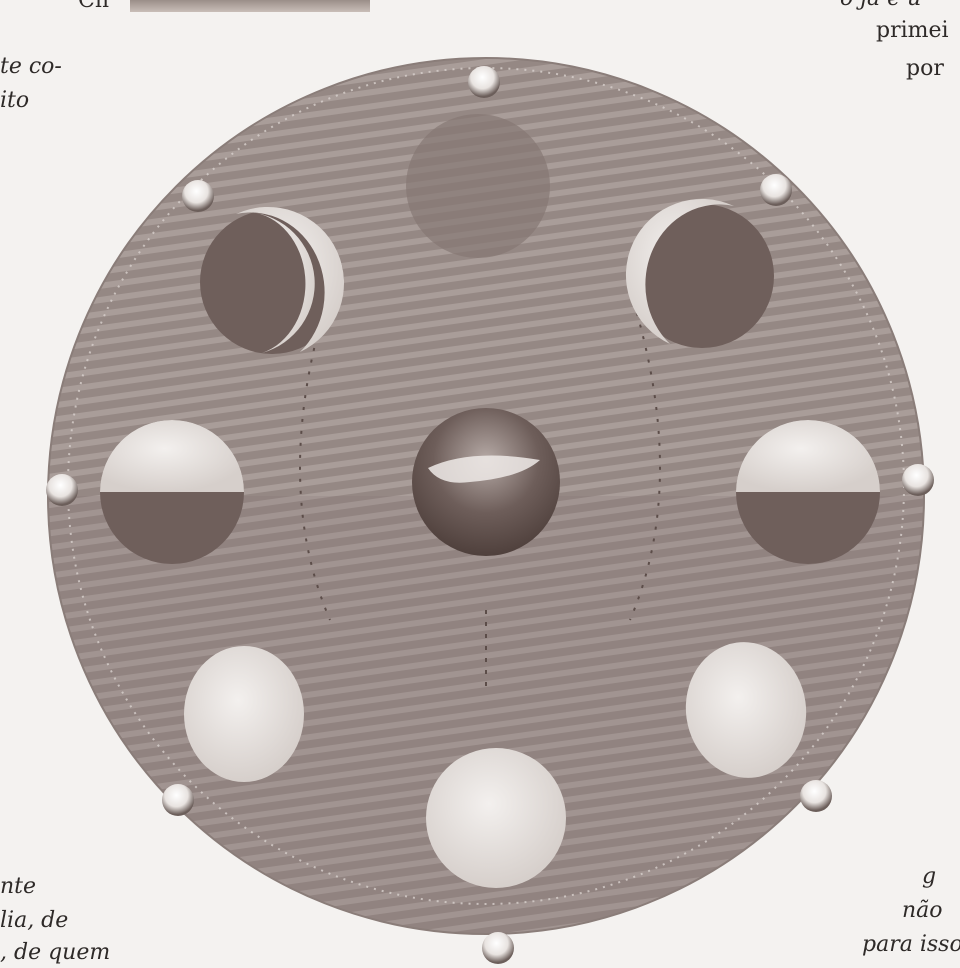 Image resolution: width=960 pixels, height=968 pixels. Describe the element at coordinates (880, 7) in the screenshot. I see `top-right-text: o já é u` at that location.